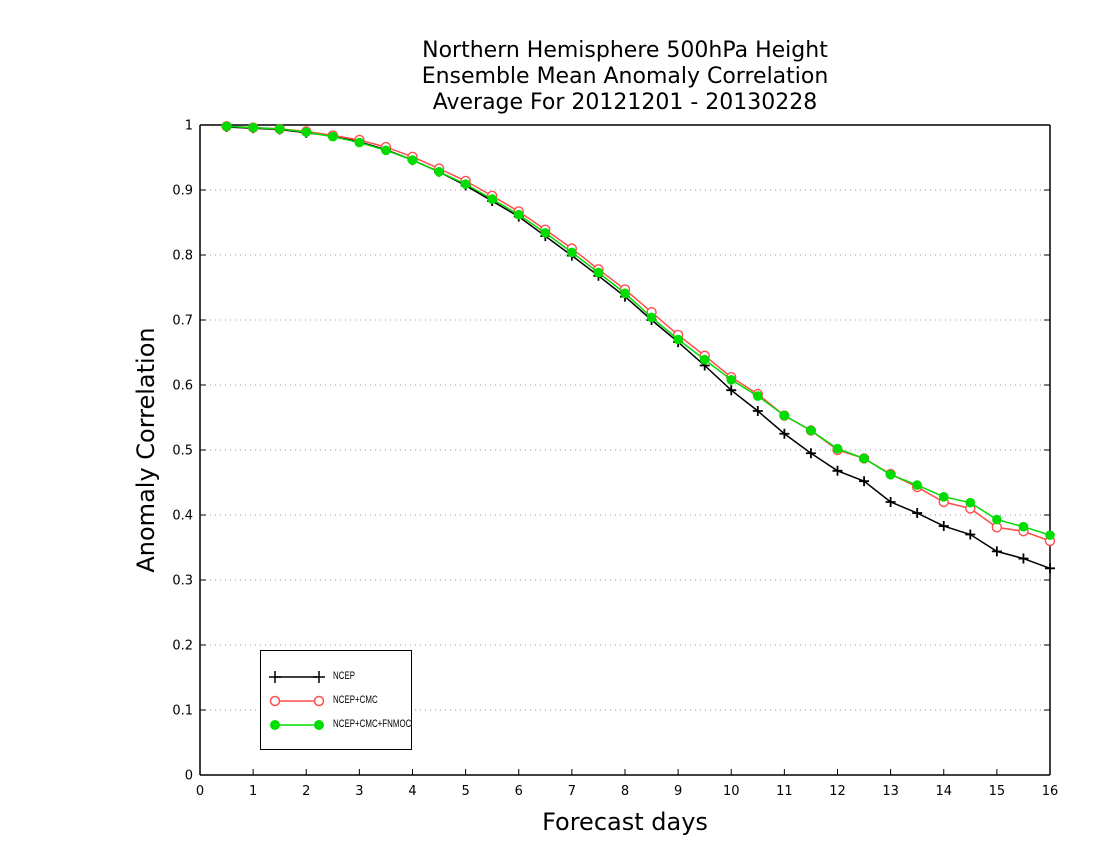 The height and width of the screenshot is (850, 1100). What do you see at coordinates (625, 822) in the screenshot?
I see `x-axis-label: Forecast days` at bounding box center [625, 822].